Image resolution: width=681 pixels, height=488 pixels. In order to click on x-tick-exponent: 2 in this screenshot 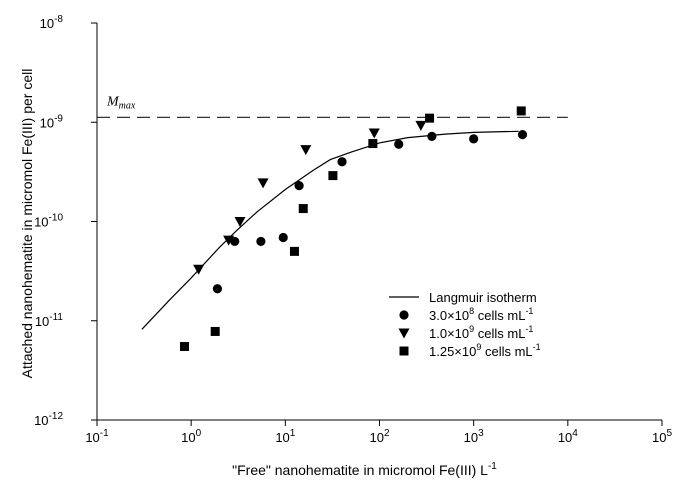, I will do `click(387, 433)`.